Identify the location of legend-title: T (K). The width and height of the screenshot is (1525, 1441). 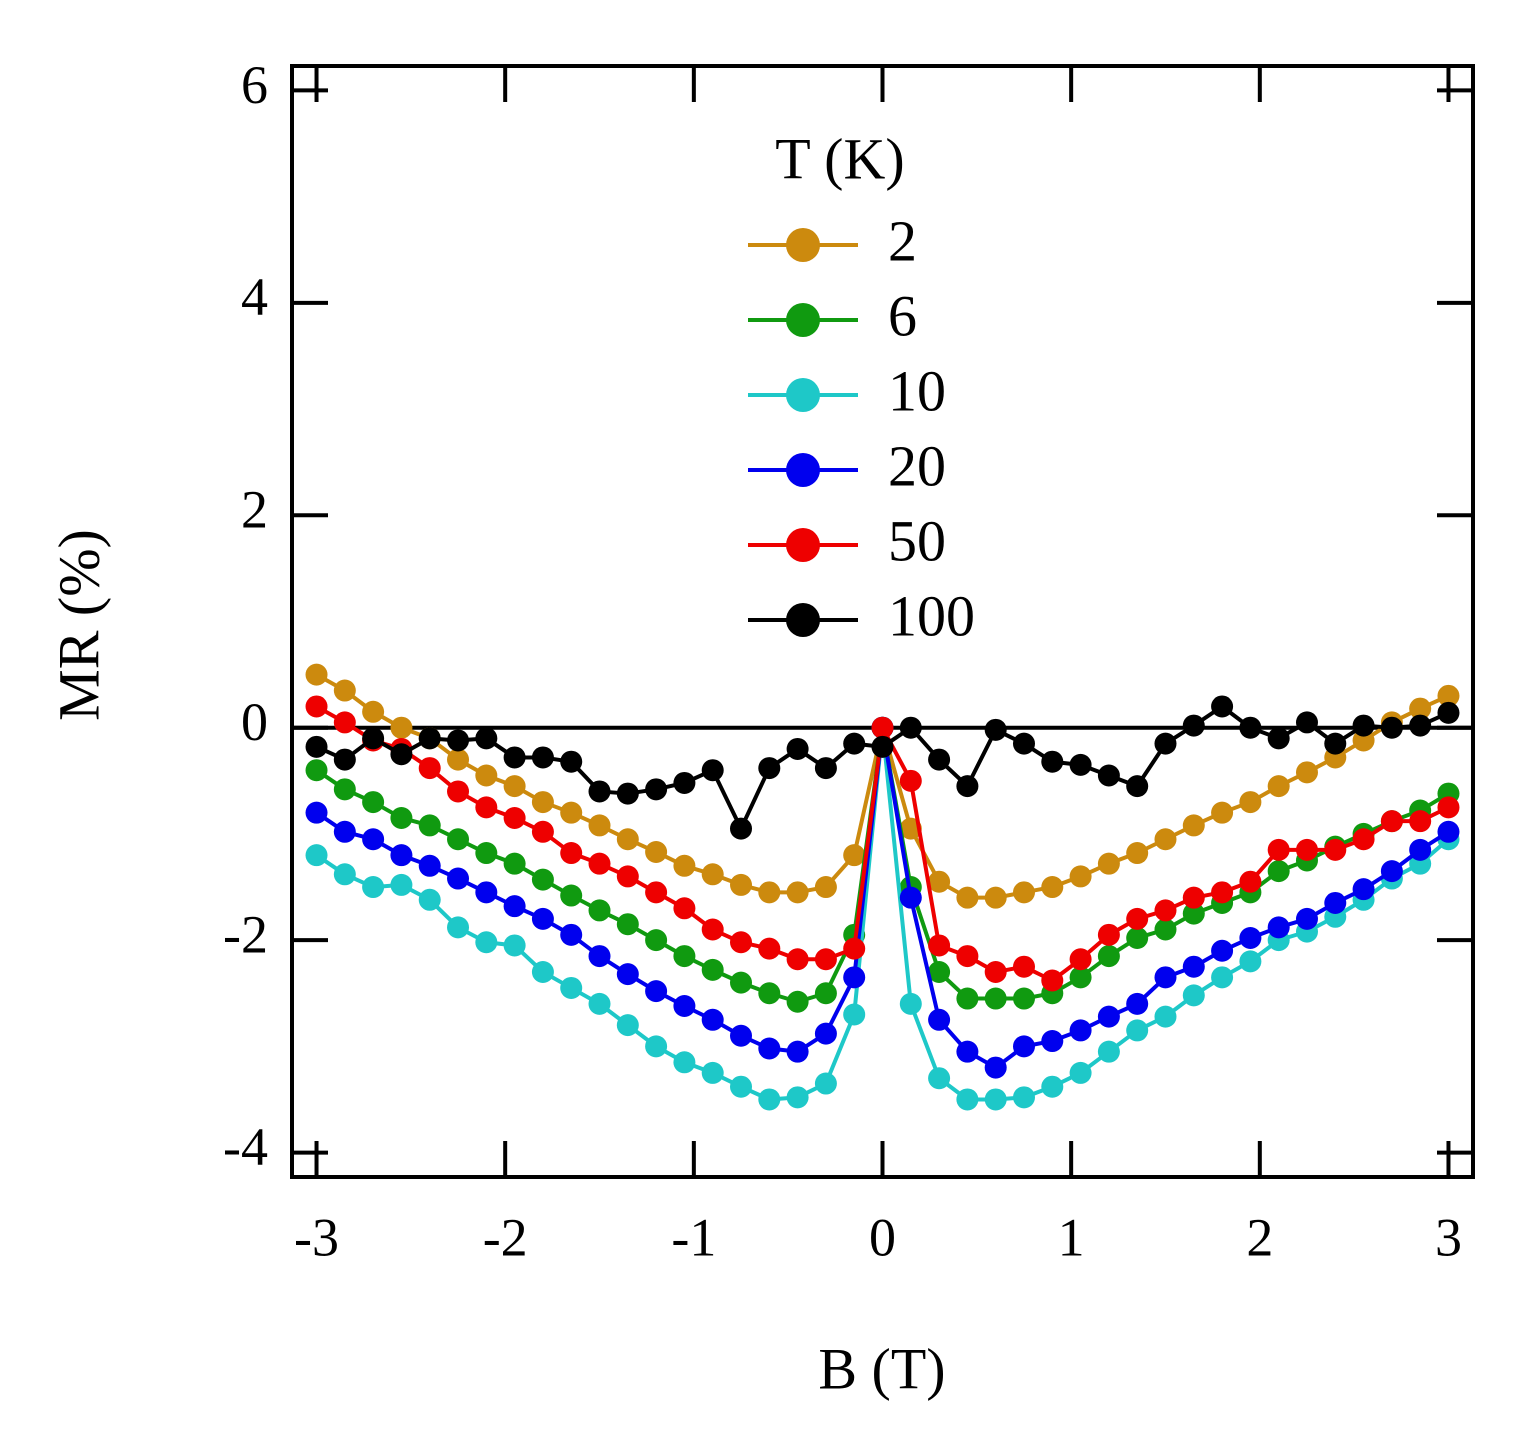
(839, 158).